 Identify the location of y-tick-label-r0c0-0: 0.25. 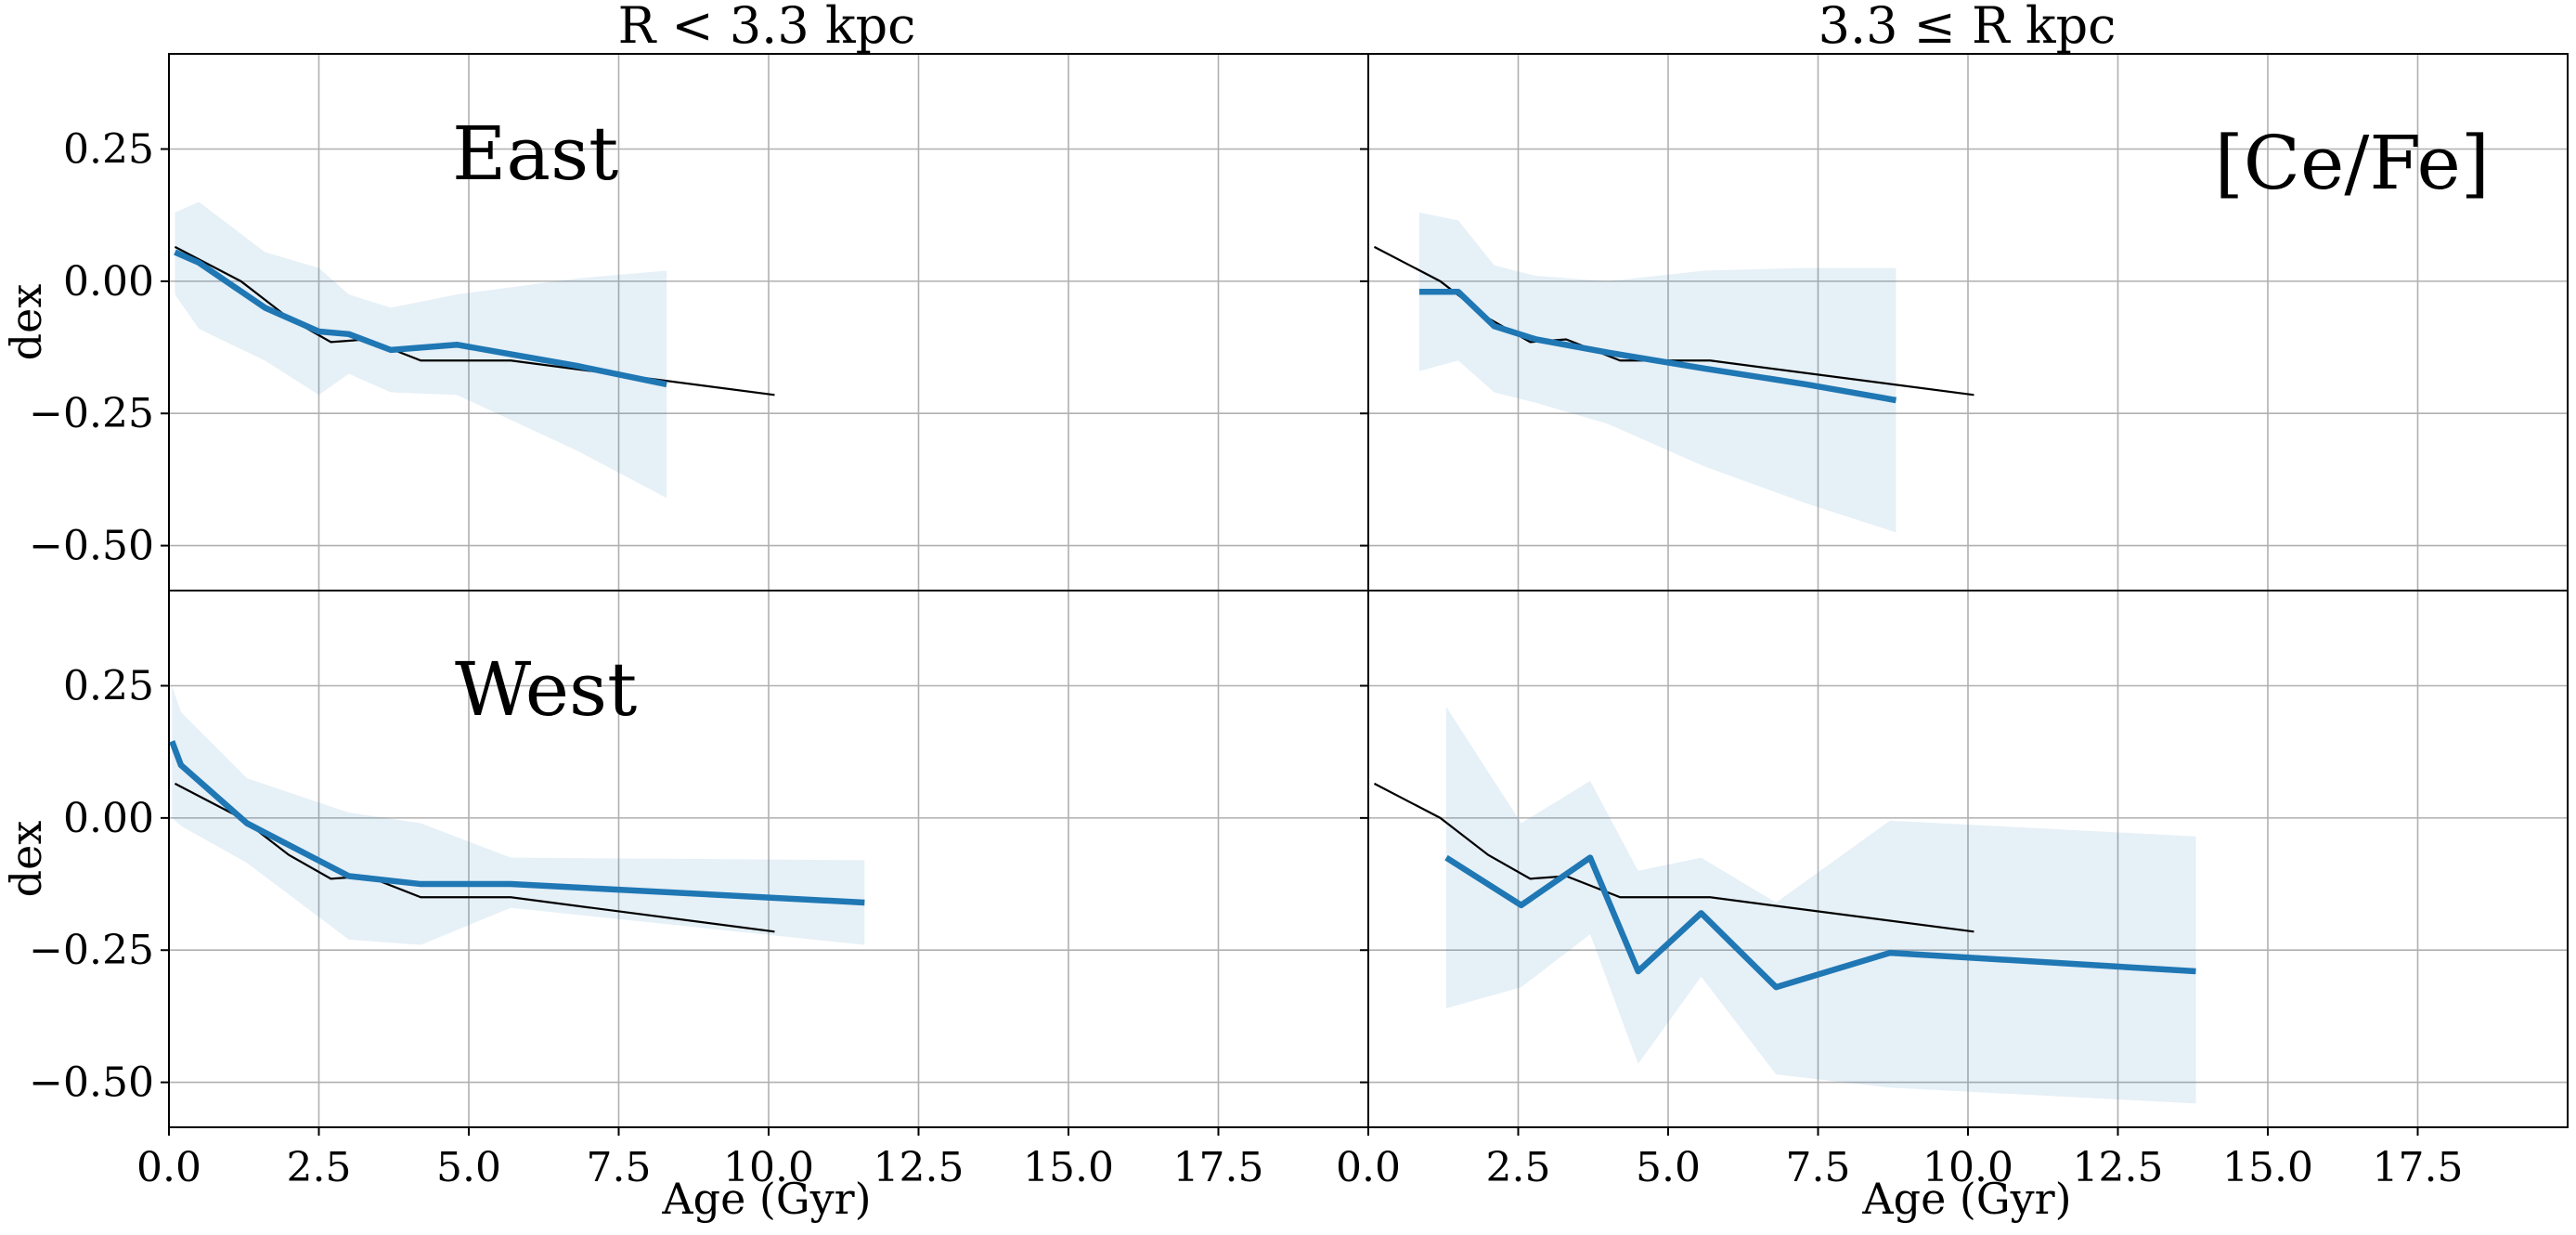
(108, 150).